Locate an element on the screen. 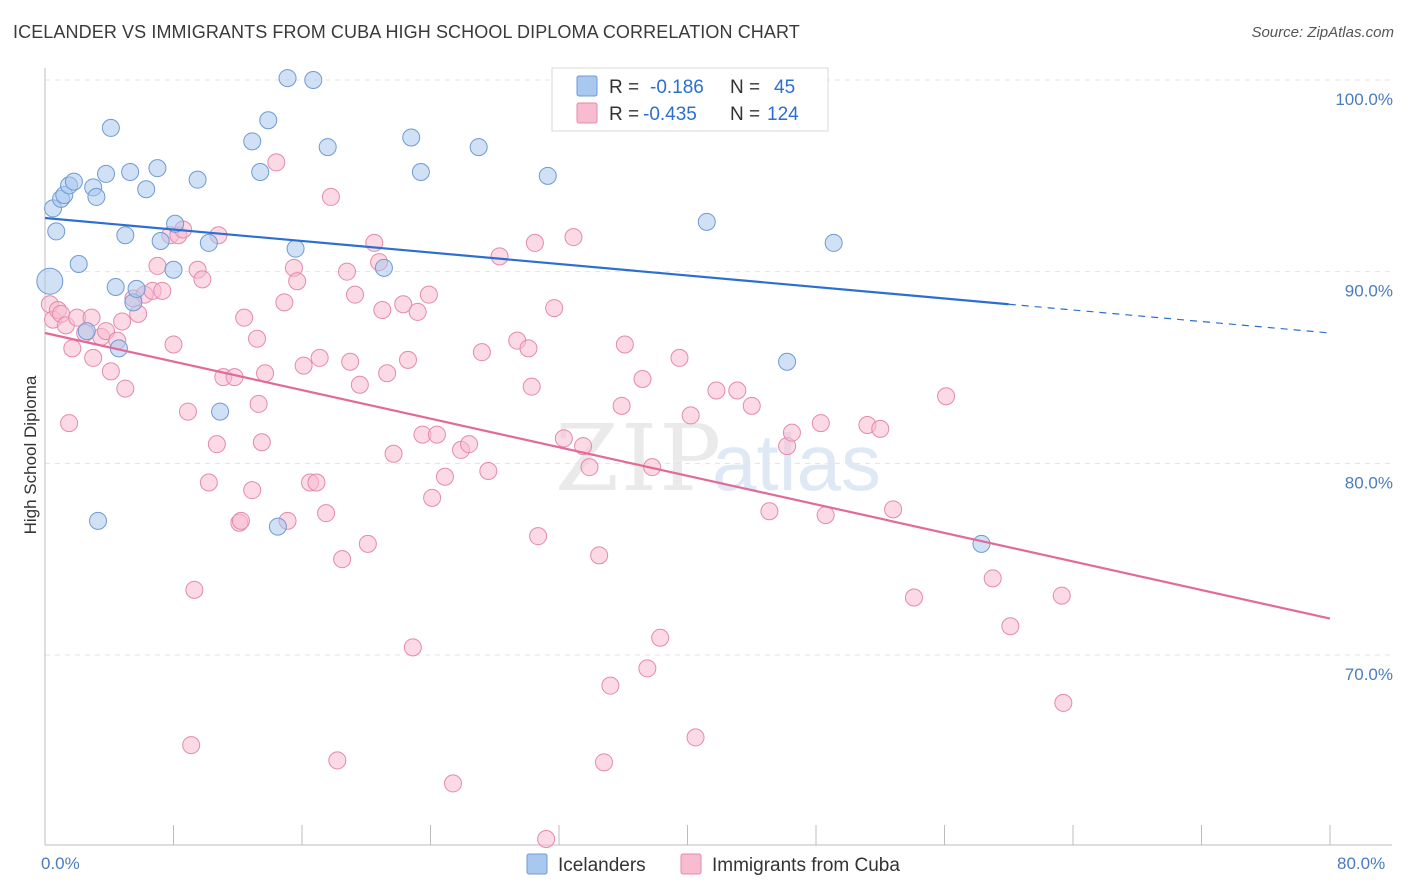  bottom-legend-swatch-cuba is located at coordinates (691, 864).